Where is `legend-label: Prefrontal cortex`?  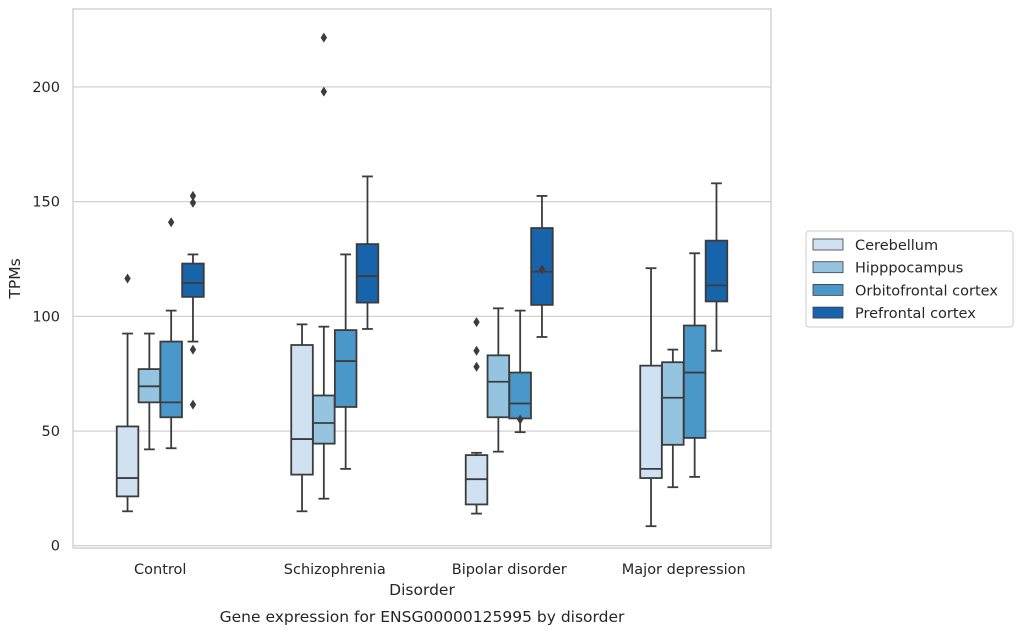
legend-label: Prefrontal cortex is located at coordinates (915, 314).